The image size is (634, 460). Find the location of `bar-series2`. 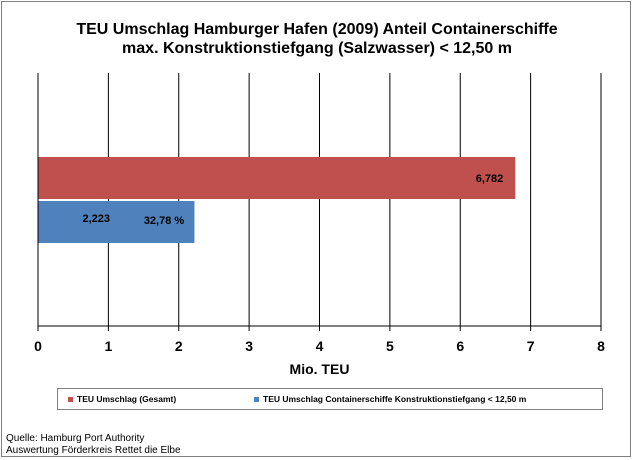

bar-series2 is located at coordinates (116, 222).